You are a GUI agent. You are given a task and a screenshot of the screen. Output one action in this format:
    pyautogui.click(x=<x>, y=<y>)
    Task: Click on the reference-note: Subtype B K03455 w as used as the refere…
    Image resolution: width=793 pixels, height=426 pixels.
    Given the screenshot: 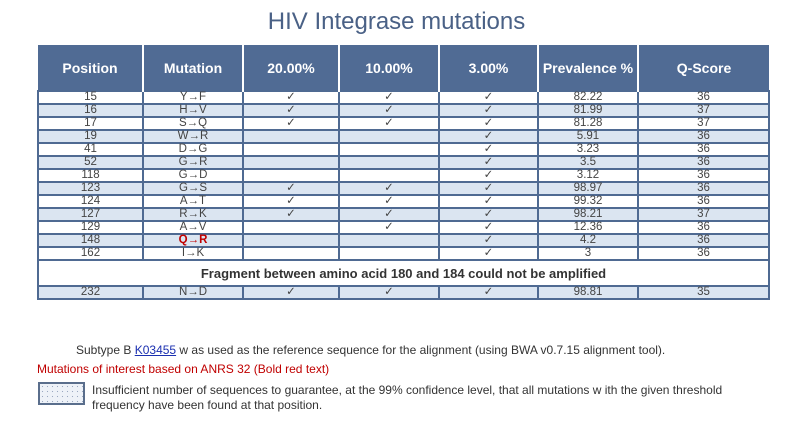 What is the action you would take?
    pyautogui.click(x=370, y=350)
    